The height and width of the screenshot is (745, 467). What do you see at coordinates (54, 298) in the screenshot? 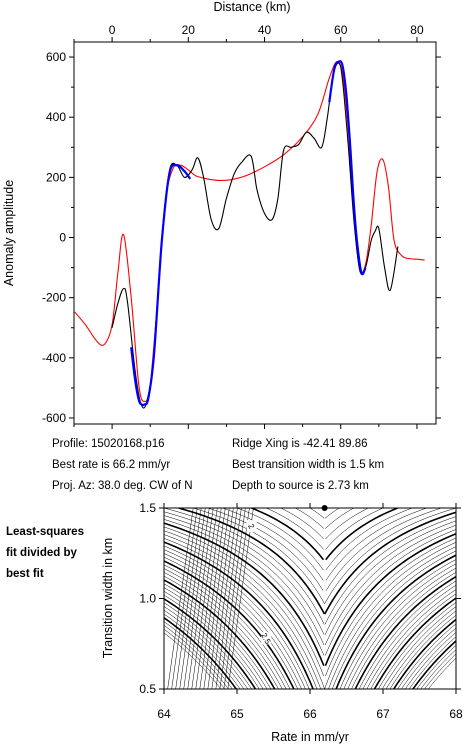
I see `y-tick-label: -200` at bounding box center [54, 298].